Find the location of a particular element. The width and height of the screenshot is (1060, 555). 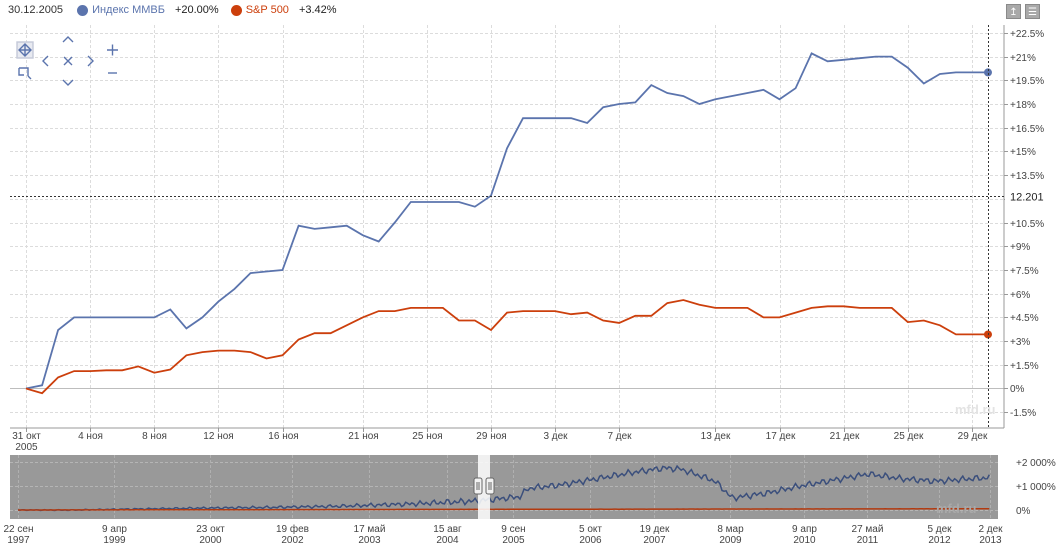

y-tick-label: +19.5% is located at coordinates (1027, 81).